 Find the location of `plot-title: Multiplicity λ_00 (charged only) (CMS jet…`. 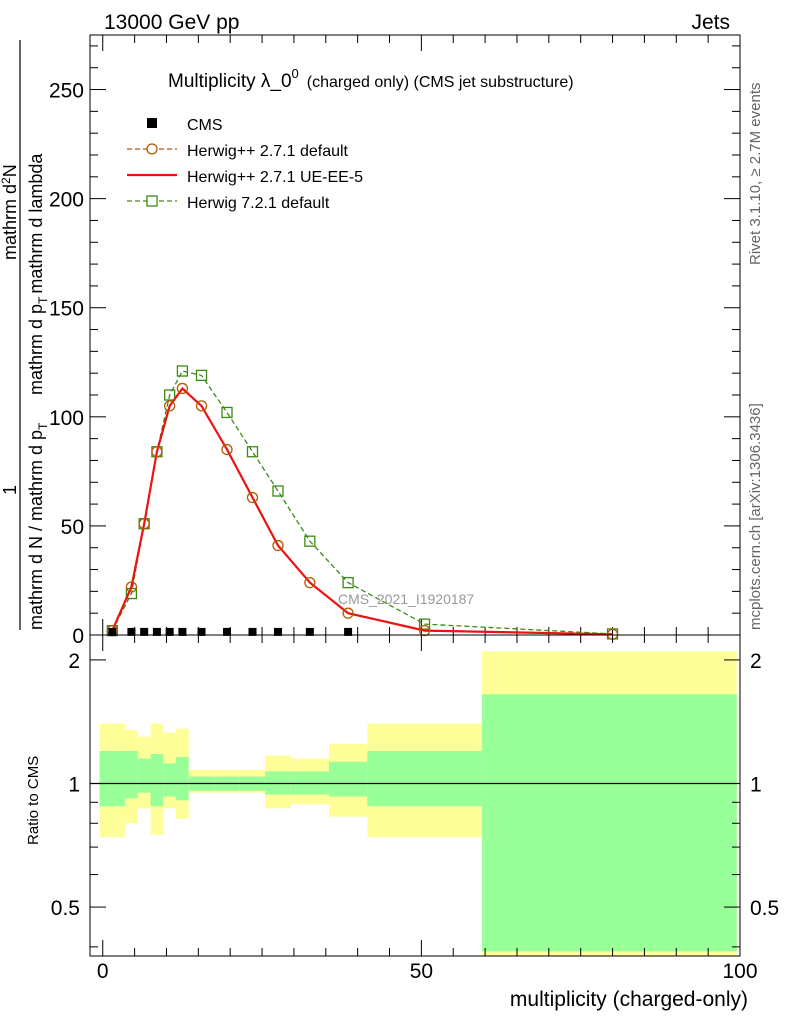

plot-title: Multiplicity λ_00 (charged only) (CMS jet… is located at coordinates (371, 79).